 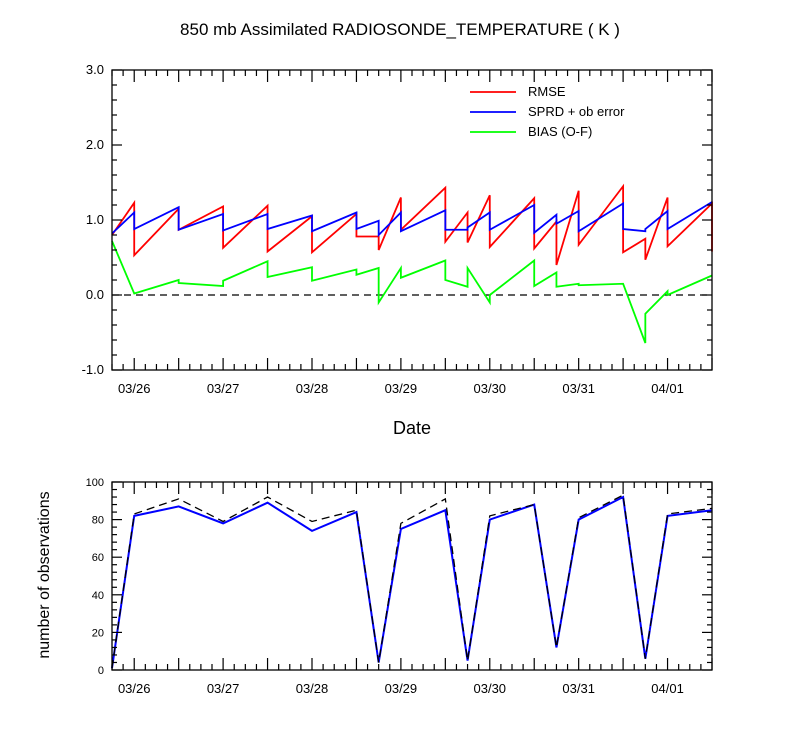 What do you see at coordinates (95, 219) in the screenshot?
I see `y-tick-label-top: 1.0` at bounding box center [95, 219].